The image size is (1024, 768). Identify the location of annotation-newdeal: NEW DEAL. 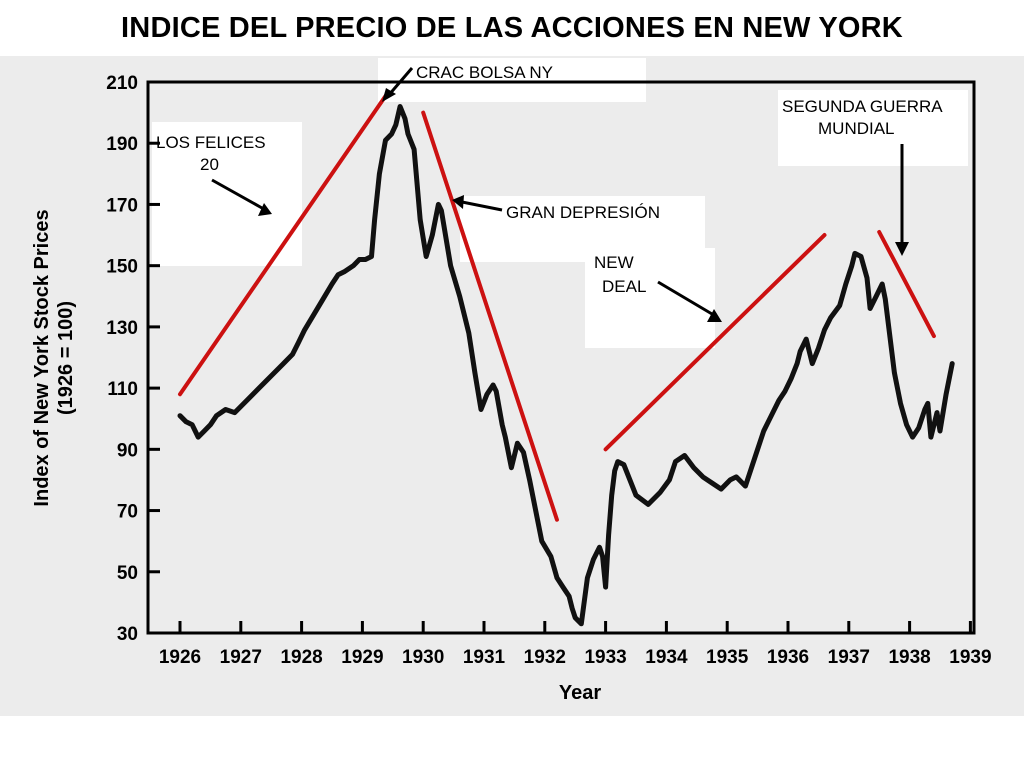
(658, 287).